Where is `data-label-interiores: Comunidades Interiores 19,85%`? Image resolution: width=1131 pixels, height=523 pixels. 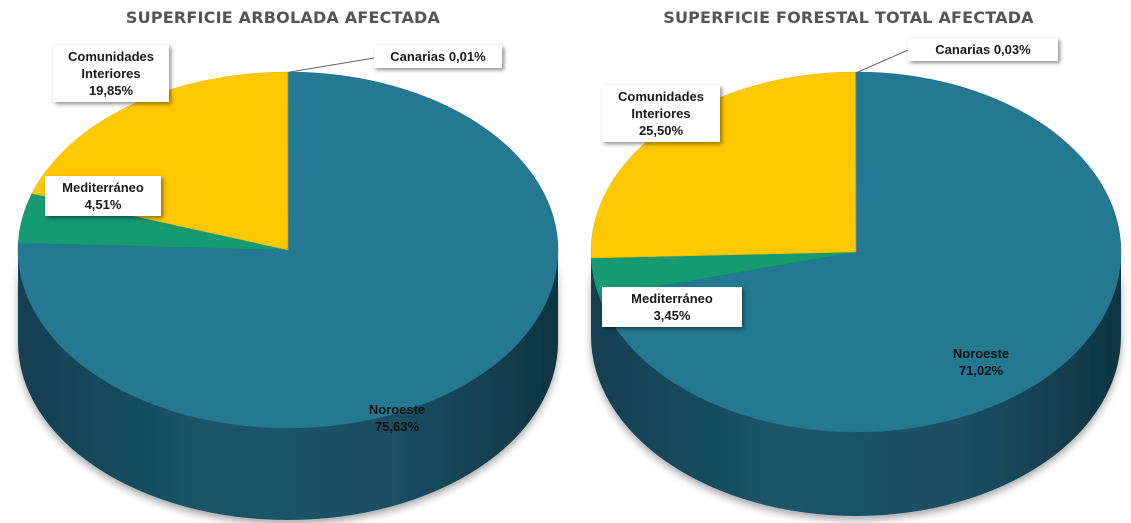 data-label-interiores: Comunidades Interiores 19,85% is located at coordinates (111, 73).